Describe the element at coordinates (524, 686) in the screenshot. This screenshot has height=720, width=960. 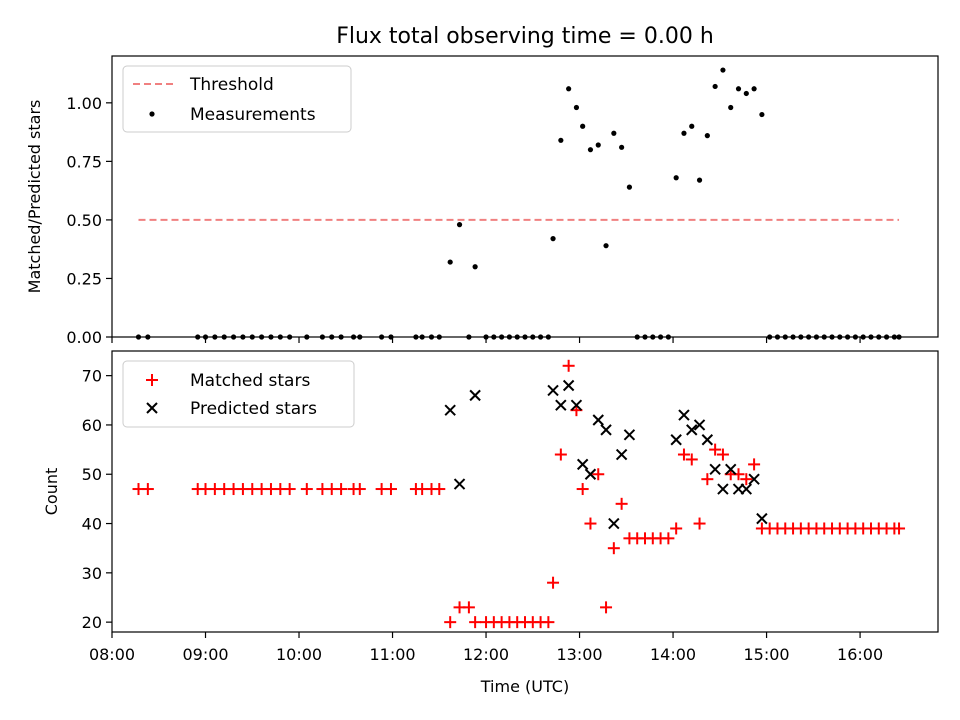
I see `x-axis-label: Time (UTC)` at that location.